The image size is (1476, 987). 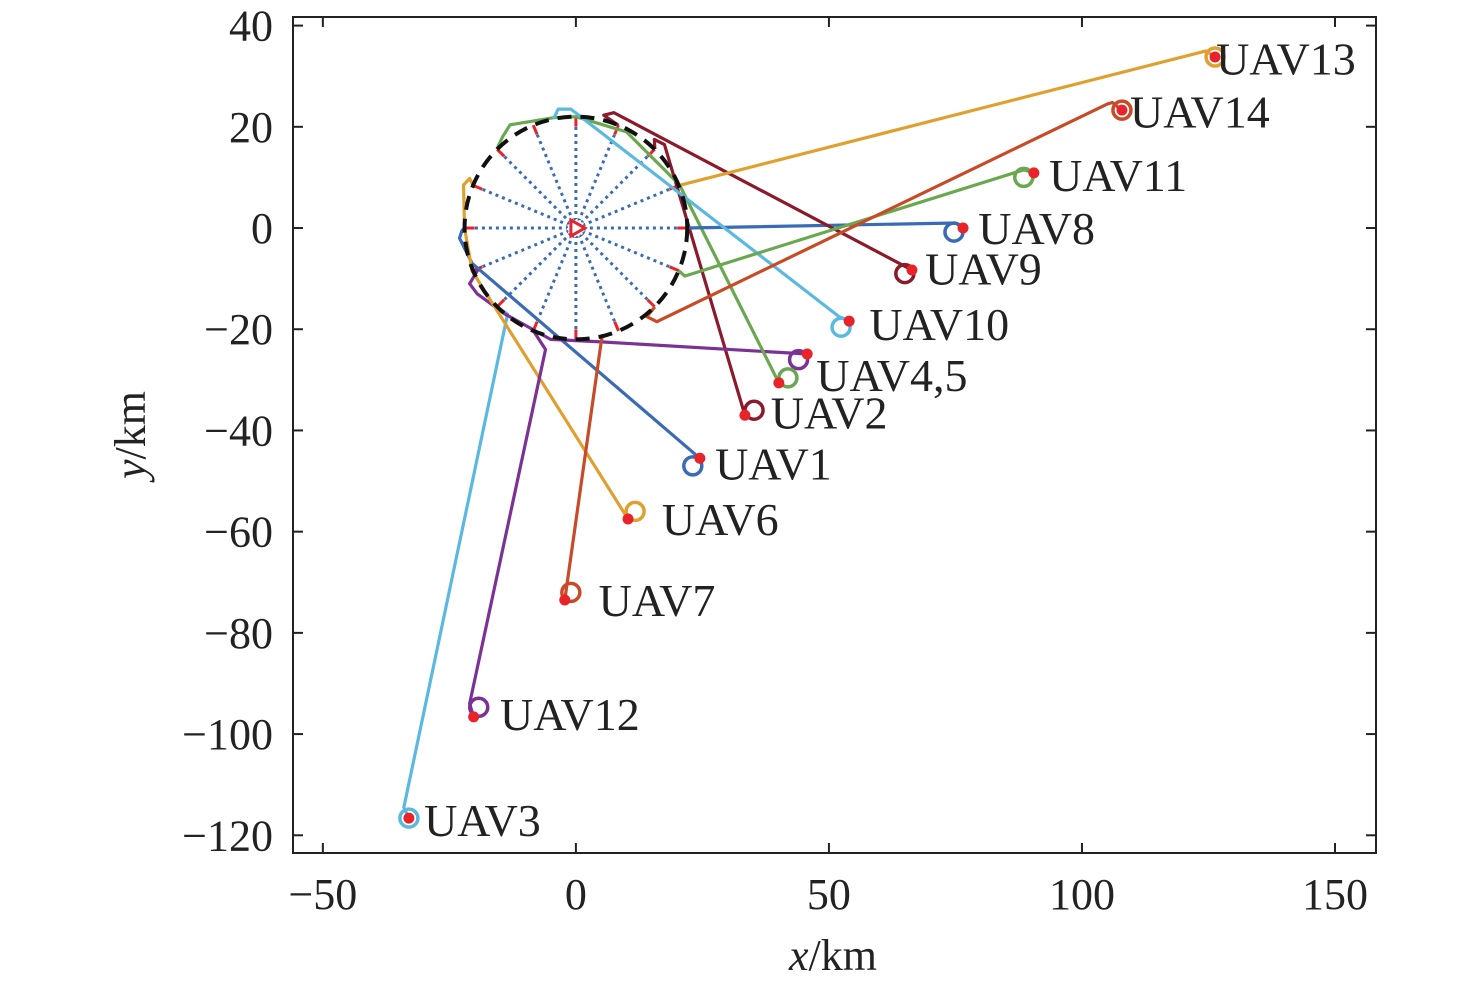 I want to click on endpoint-uav10, so click(x=849, y=321).